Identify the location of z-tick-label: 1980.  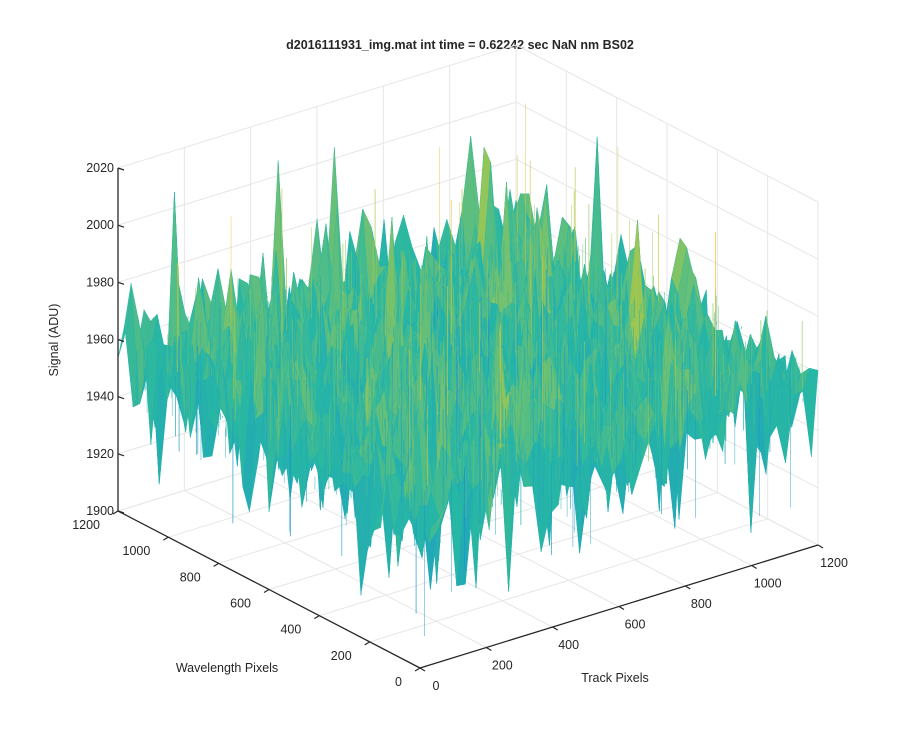
(100, 282).